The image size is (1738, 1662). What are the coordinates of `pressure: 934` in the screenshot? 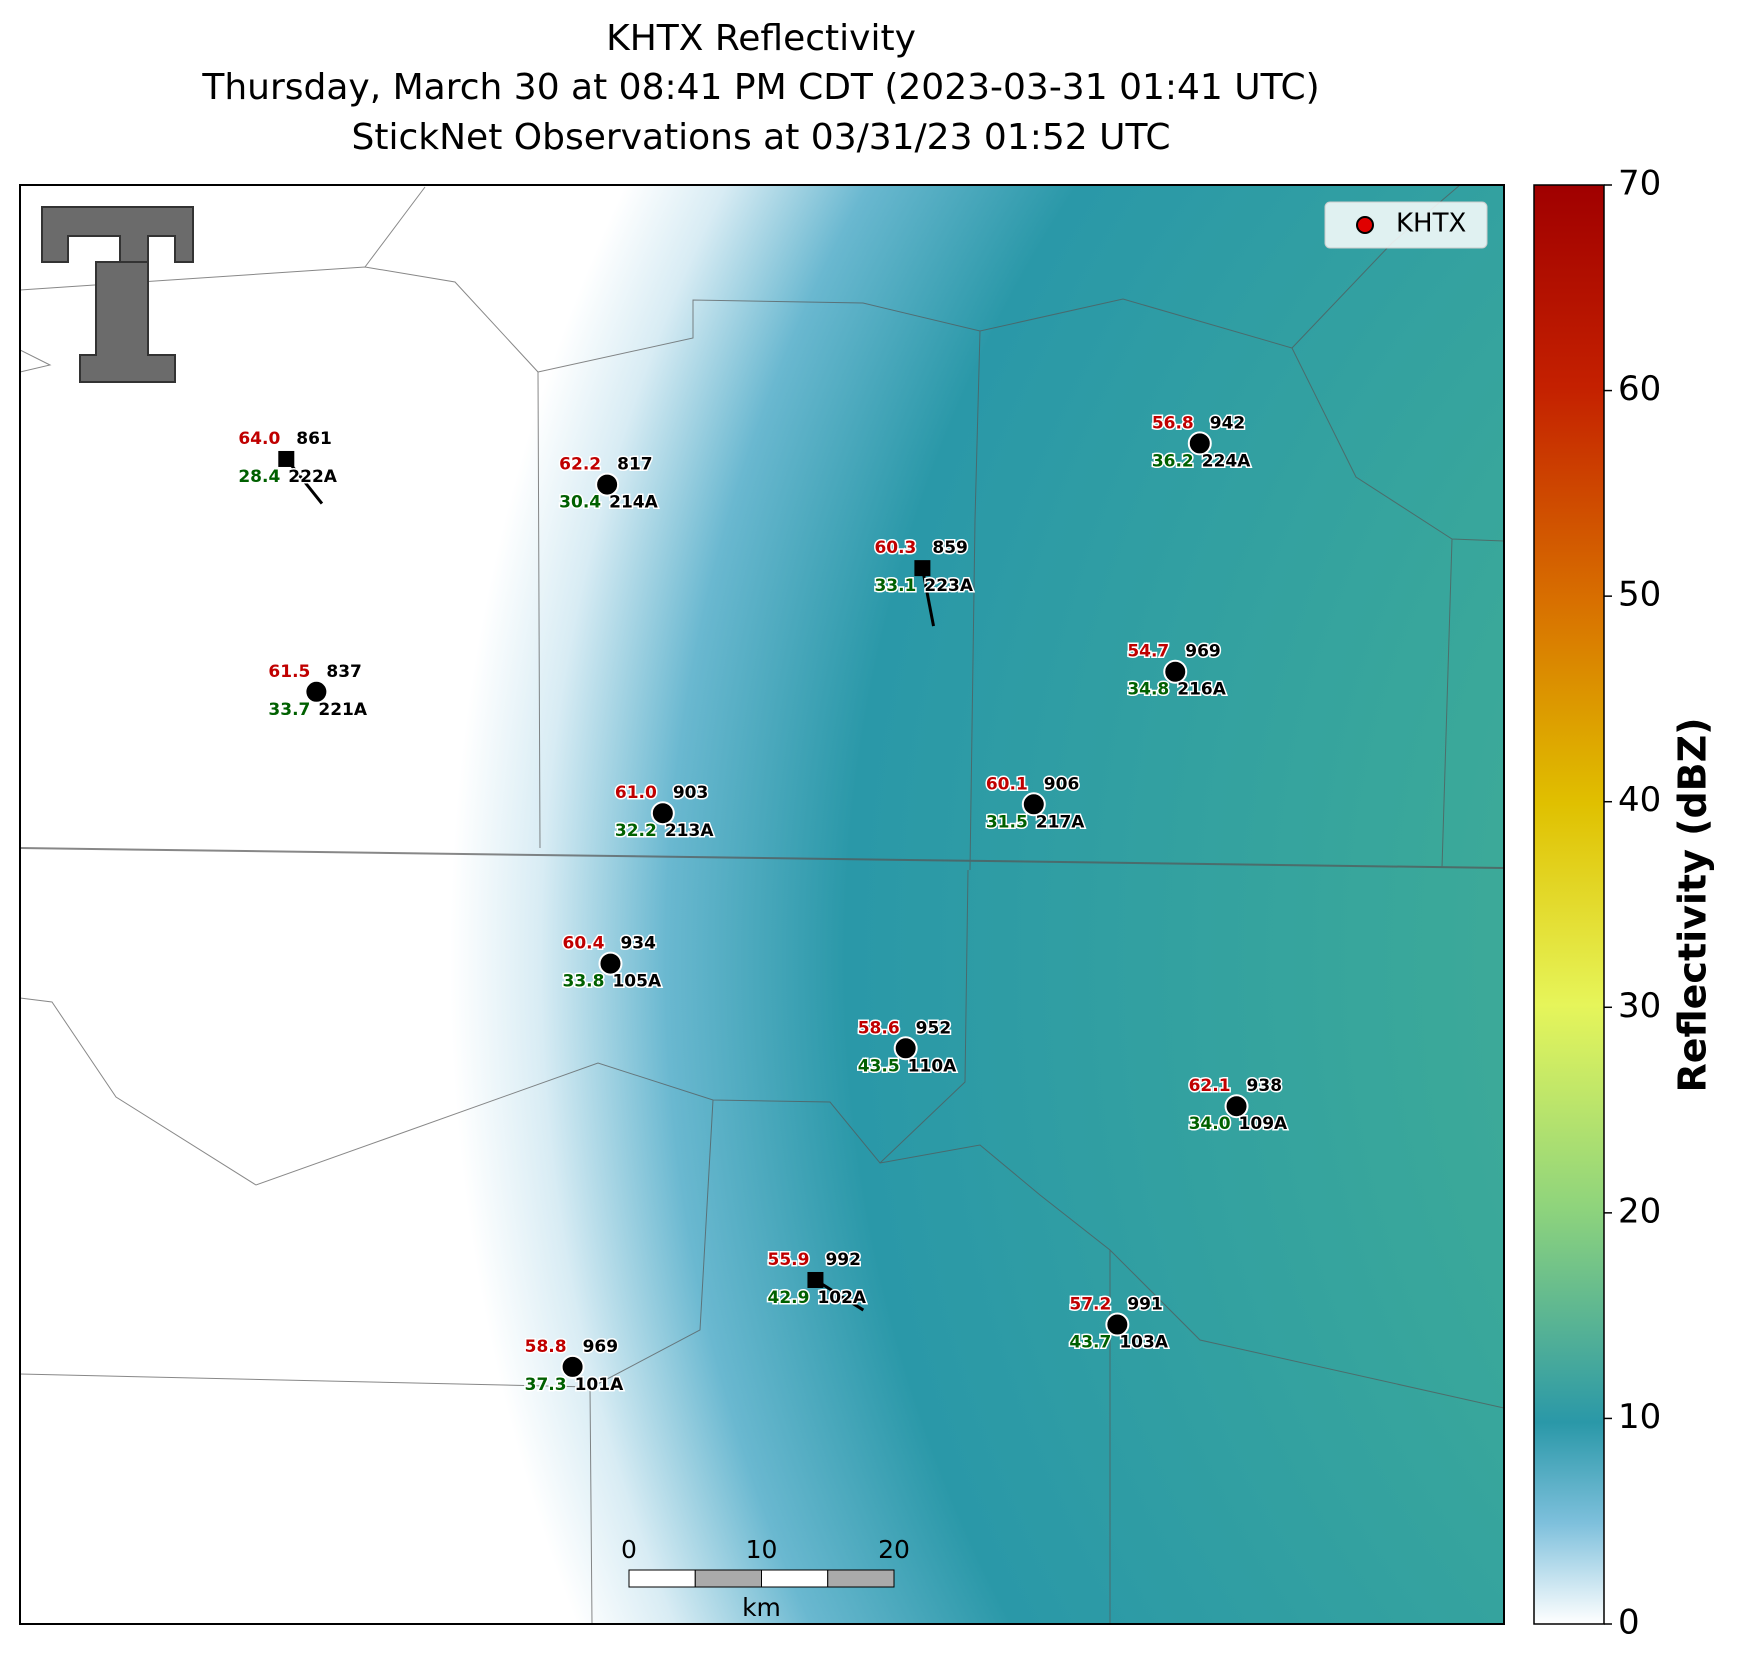 It's located at (638, 944).